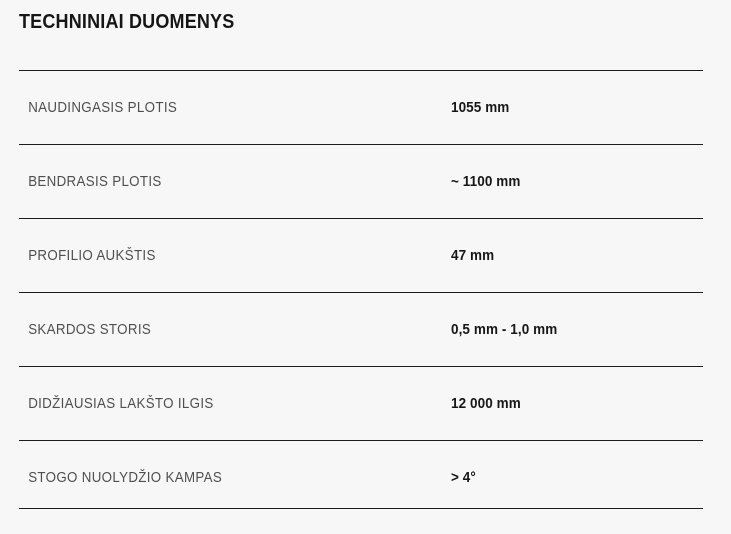 This screenshot has height=534, width=731. What do you see at coordinates (568, 107) in the screenshot?
I see `spec-value-naudingasis-plotis: 1055 mm` at bounding box center [568, 107].